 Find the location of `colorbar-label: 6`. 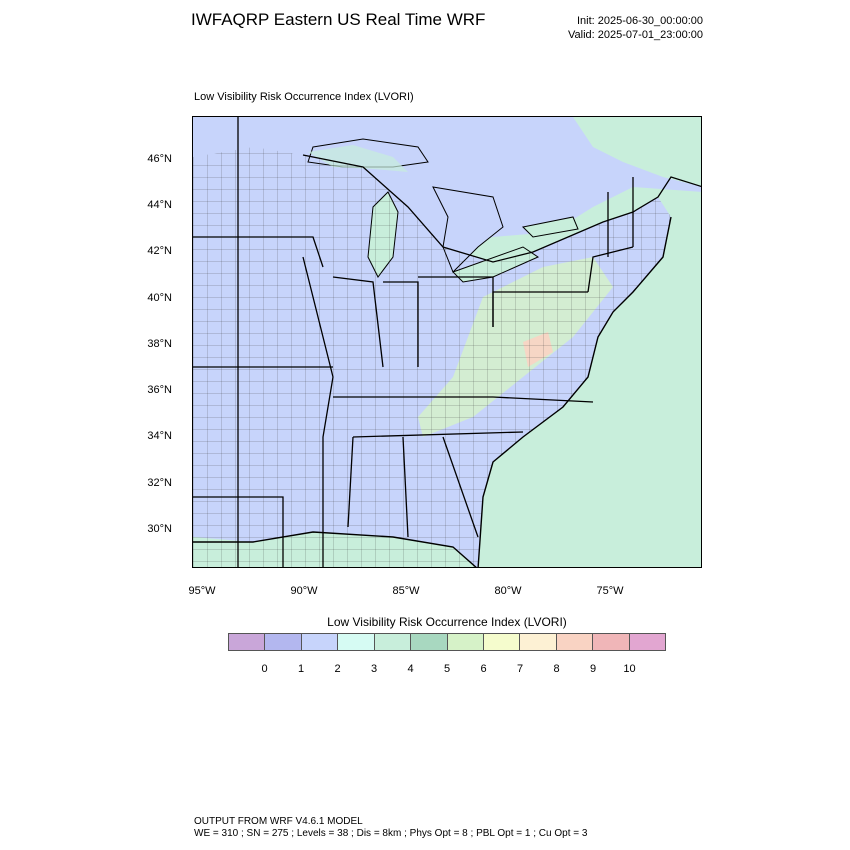

colorbar-label: 6 is located at coordinates (483, 669).